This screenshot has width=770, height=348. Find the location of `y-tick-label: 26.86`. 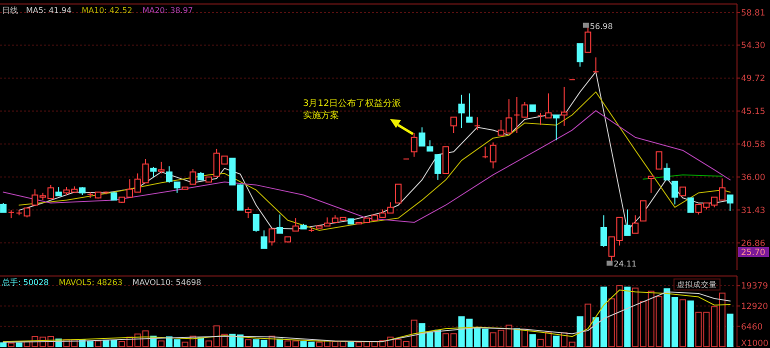

y-tick-label: 26.86 is located at coordinates (753, 243).